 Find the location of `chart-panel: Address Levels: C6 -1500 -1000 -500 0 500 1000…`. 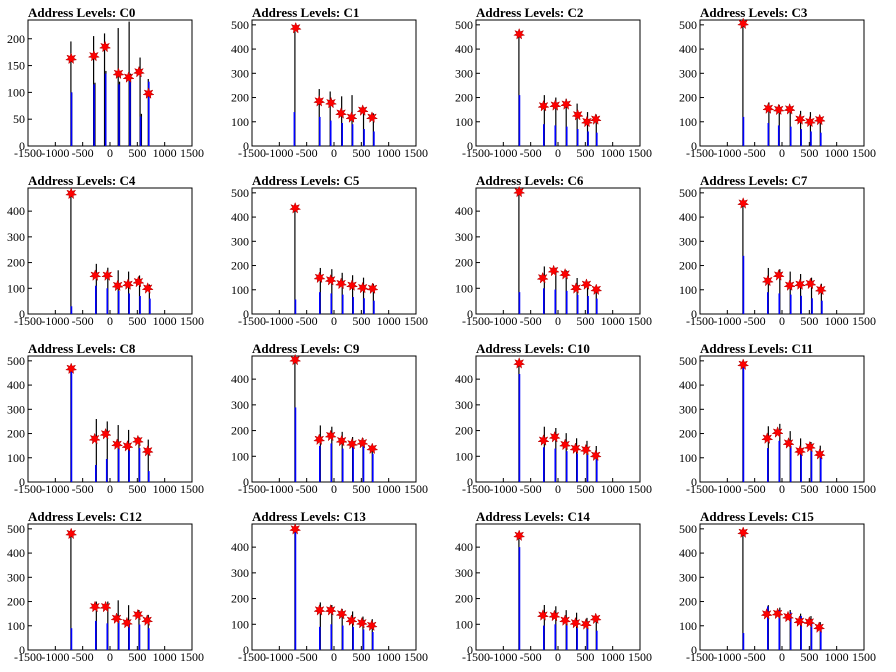

chart-panel: Address Levels: C6 -1500 -1000 -500 0 500 1000… is located at coordinates (560, 252).